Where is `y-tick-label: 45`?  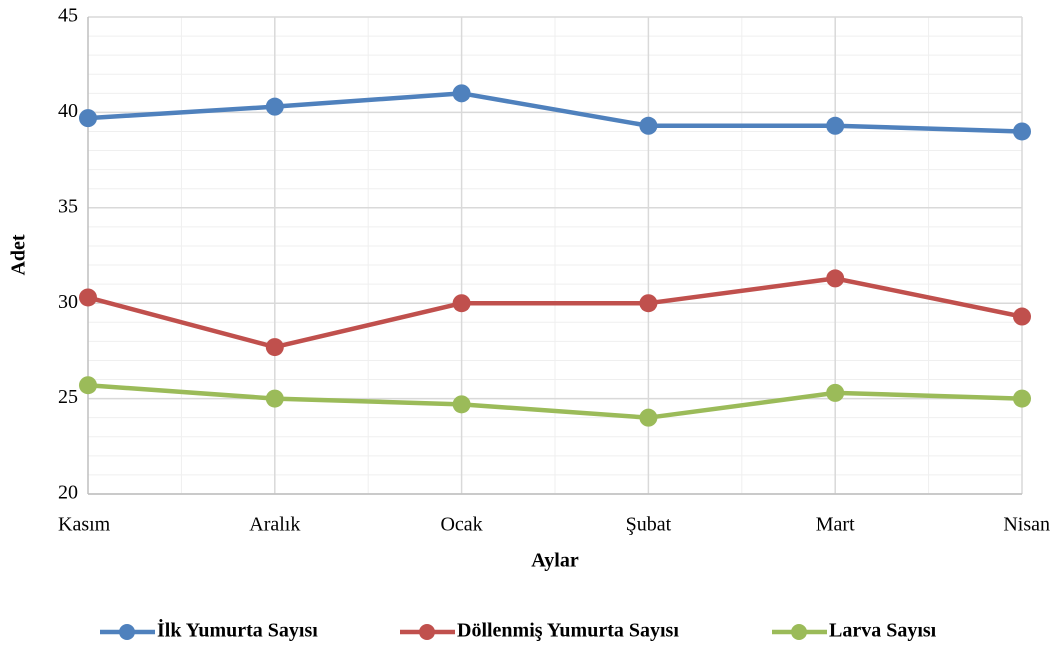 y-tick-label: 45 is located at coordinates (68, 16).